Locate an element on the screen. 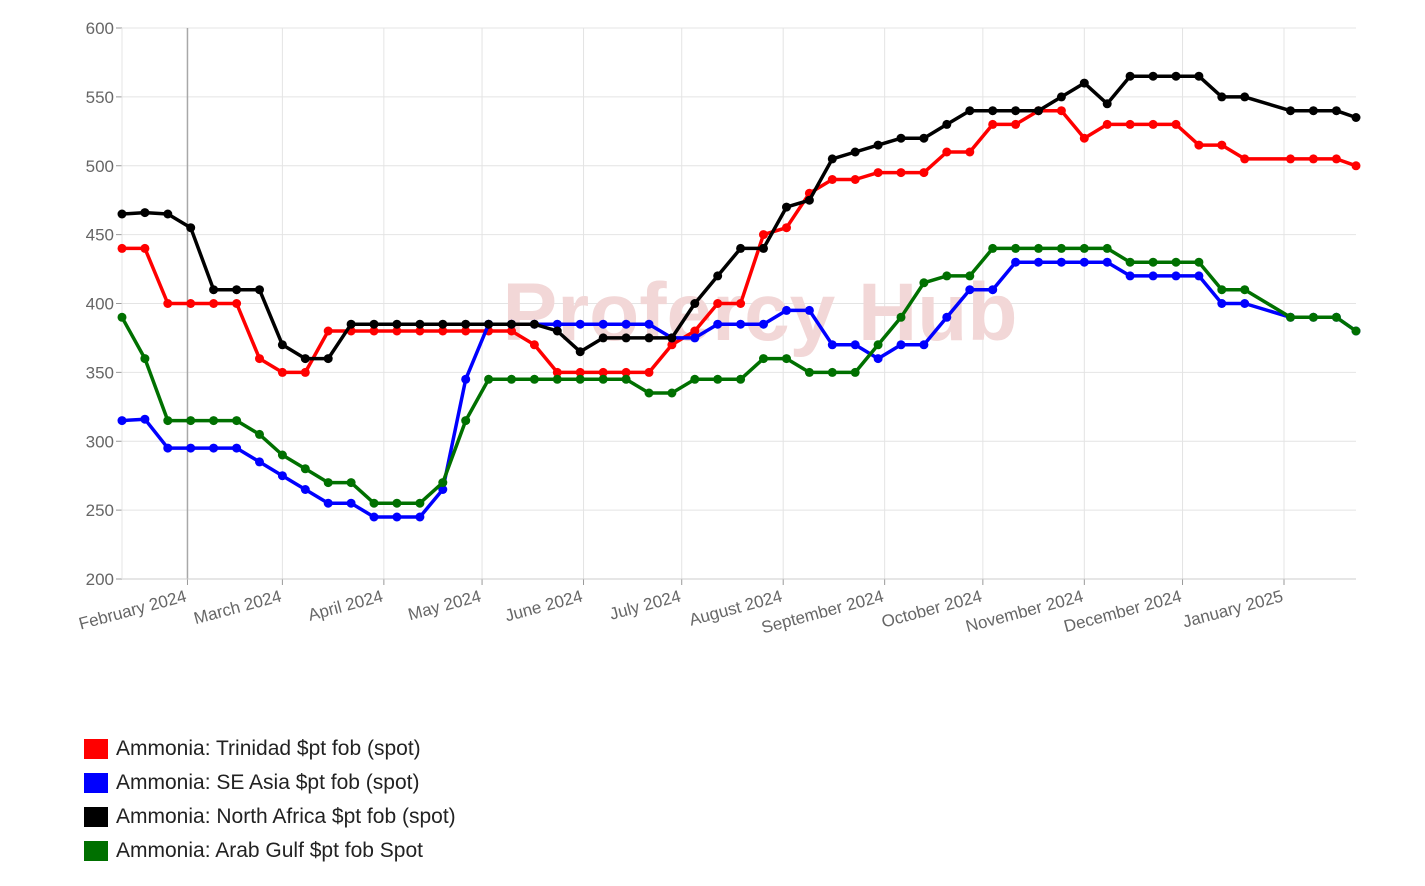  y-tick-label: 350 is located at coordinates (100, 372).